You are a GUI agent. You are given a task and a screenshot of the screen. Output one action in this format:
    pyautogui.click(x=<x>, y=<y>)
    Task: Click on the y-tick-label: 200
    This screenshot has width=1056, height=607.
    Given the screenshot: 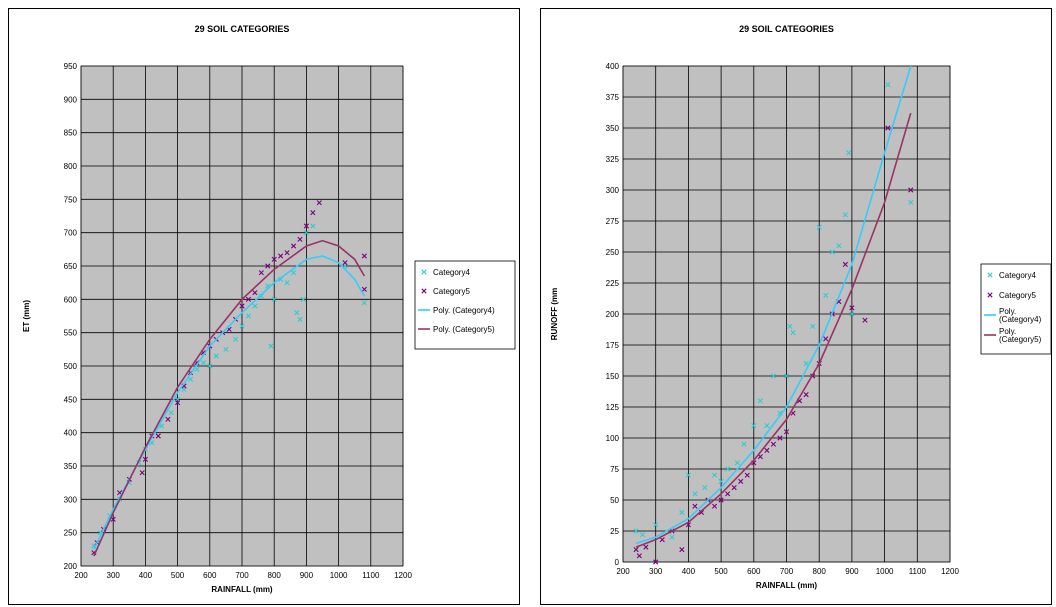 What is the action you would take?
    pyautogui.click(x=71, y=566)
    